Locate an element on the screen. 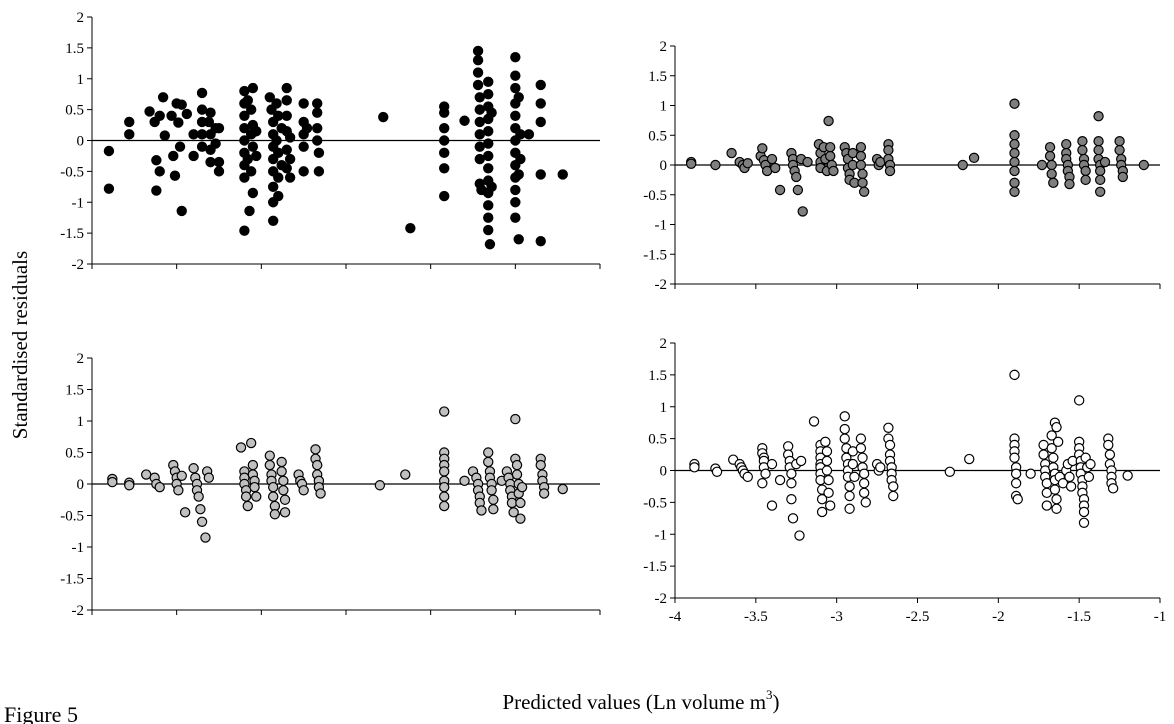 The width and height of the screenshot is (1174, 724). y-tick-label: 0.5 is located at coordinates (657, 136).